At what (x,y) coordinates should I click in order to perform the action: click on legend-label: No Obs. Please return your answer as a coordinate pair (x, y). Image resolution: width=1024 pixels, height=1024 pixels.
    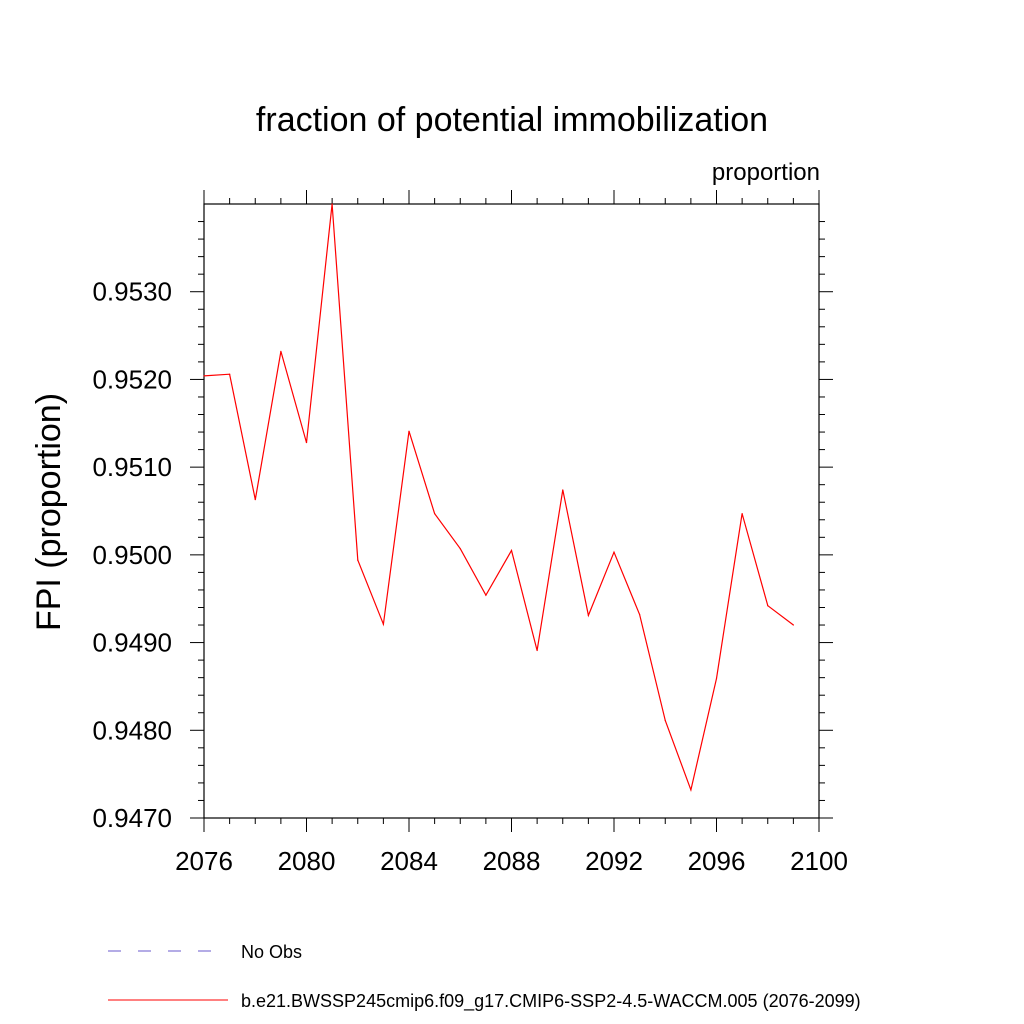
    Looking at the image, I should click on (271, 952).